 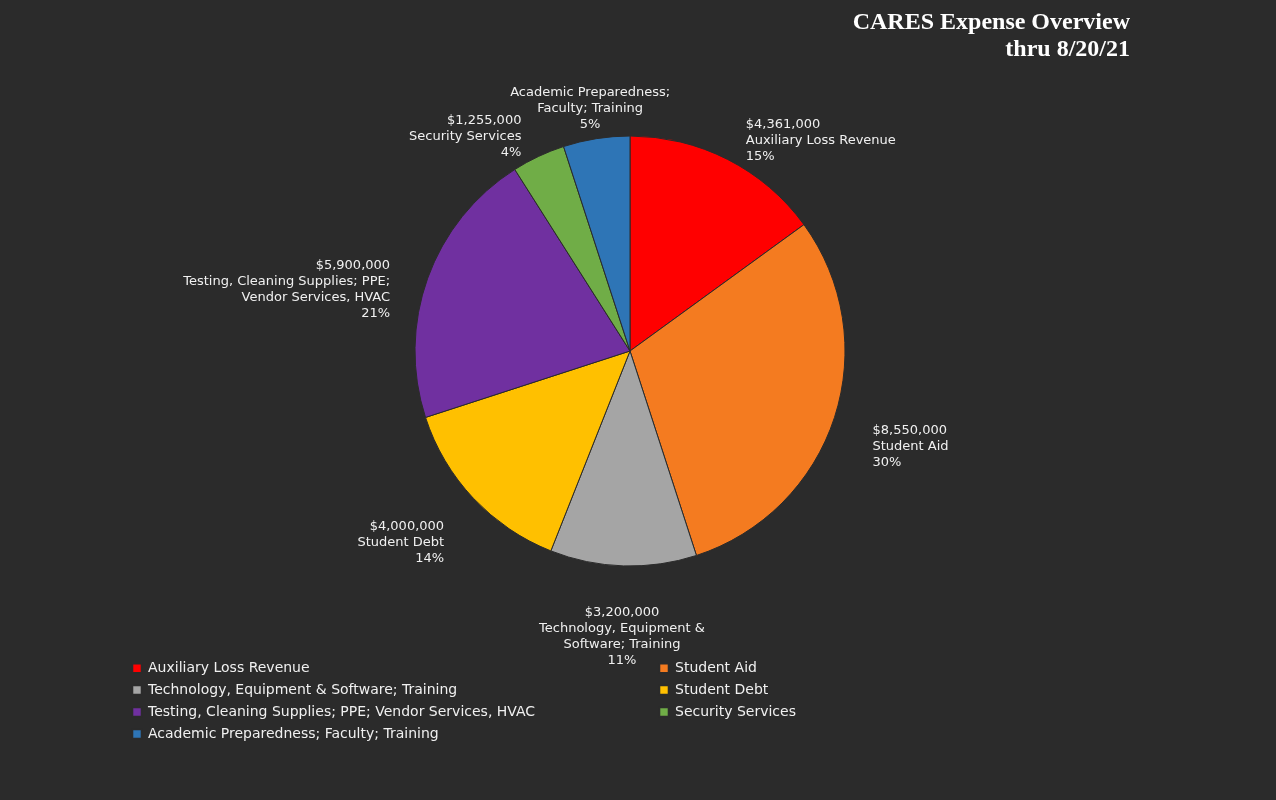 I want to click on data-label: $8,550,000 Student Aid 30%, so click(x=910, y=445).